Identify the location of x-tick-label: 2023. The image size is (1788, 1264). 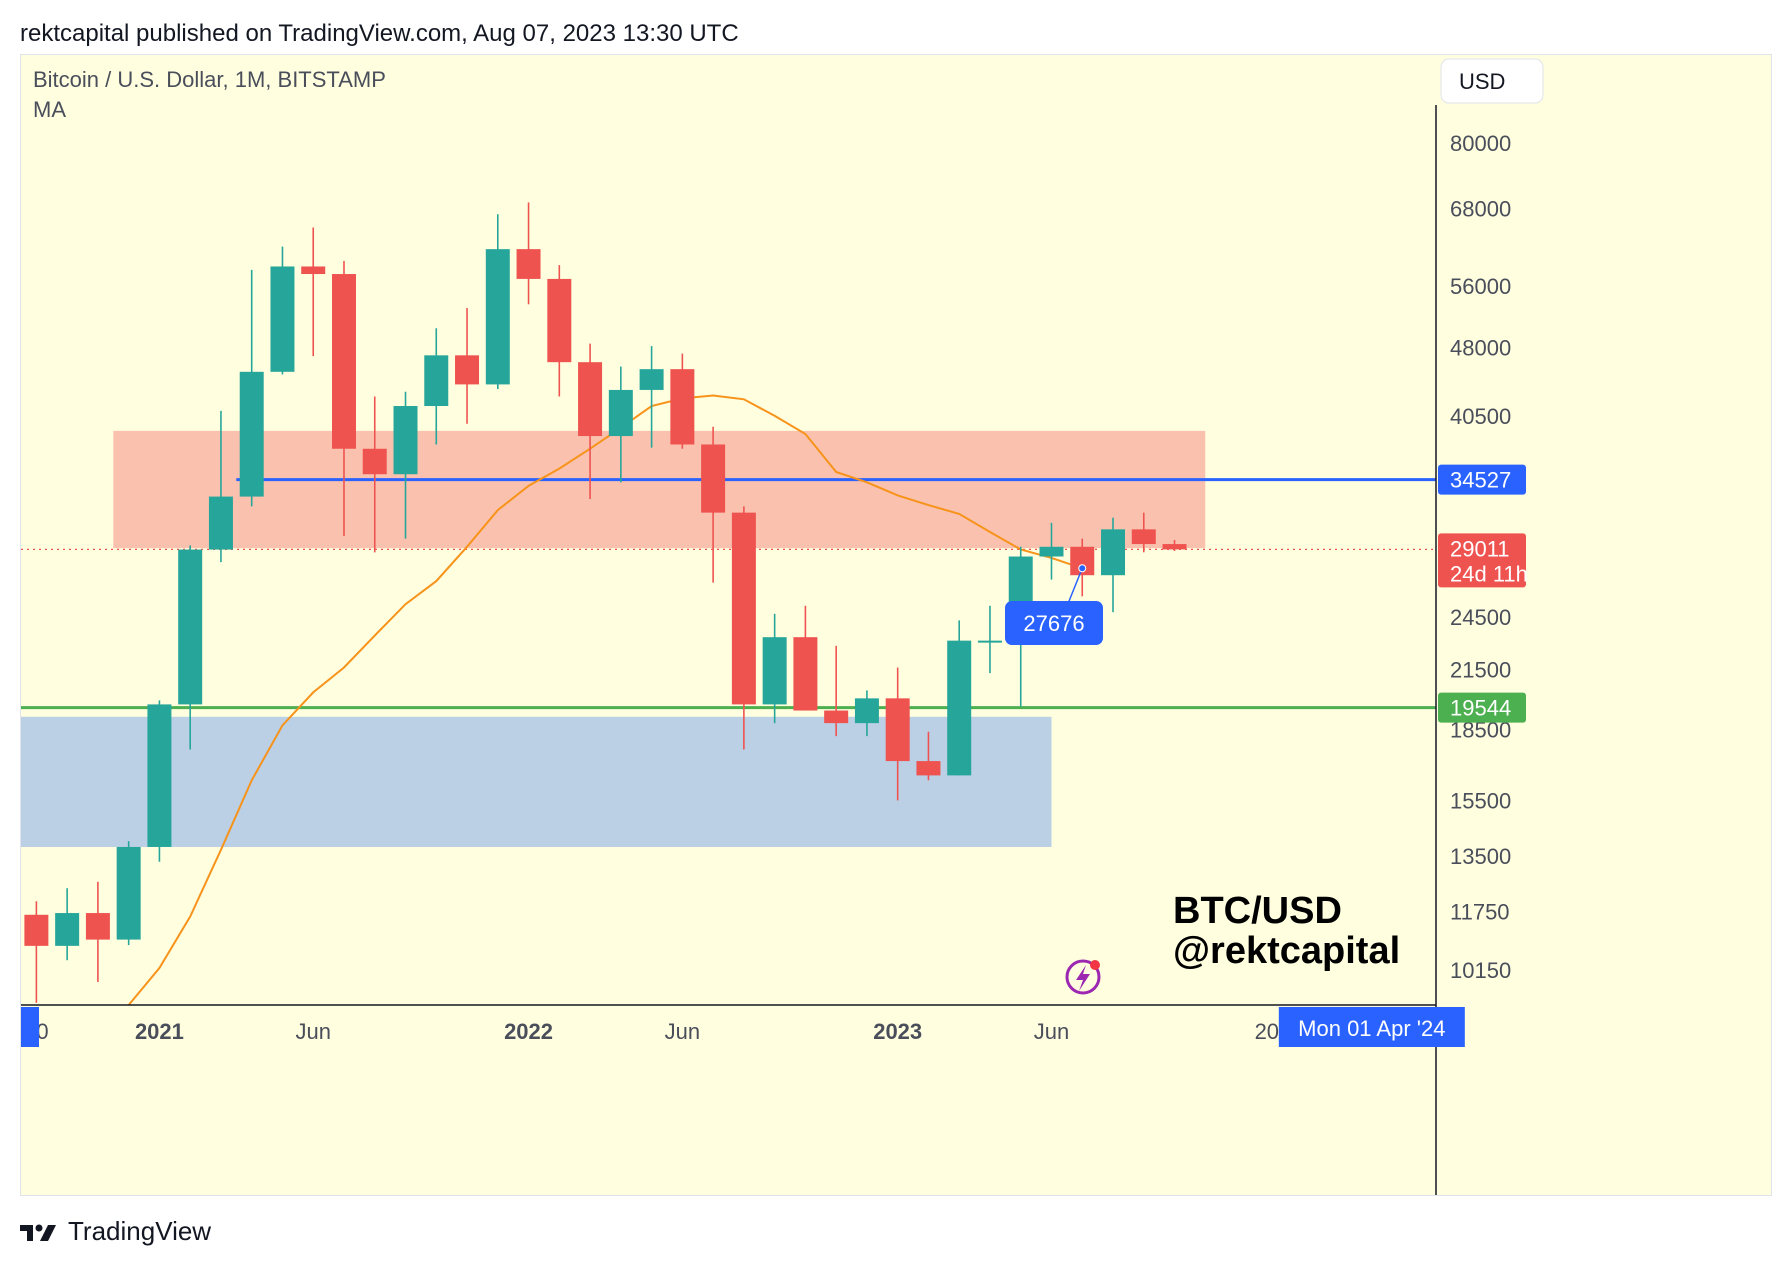
(897, 1031).